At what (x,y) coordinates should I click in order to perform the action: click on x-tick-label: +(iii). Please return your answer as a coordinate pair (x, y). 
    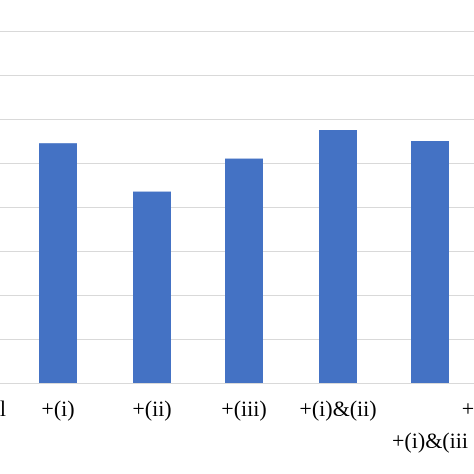
    Looking at the image, I should click on (243, 408).